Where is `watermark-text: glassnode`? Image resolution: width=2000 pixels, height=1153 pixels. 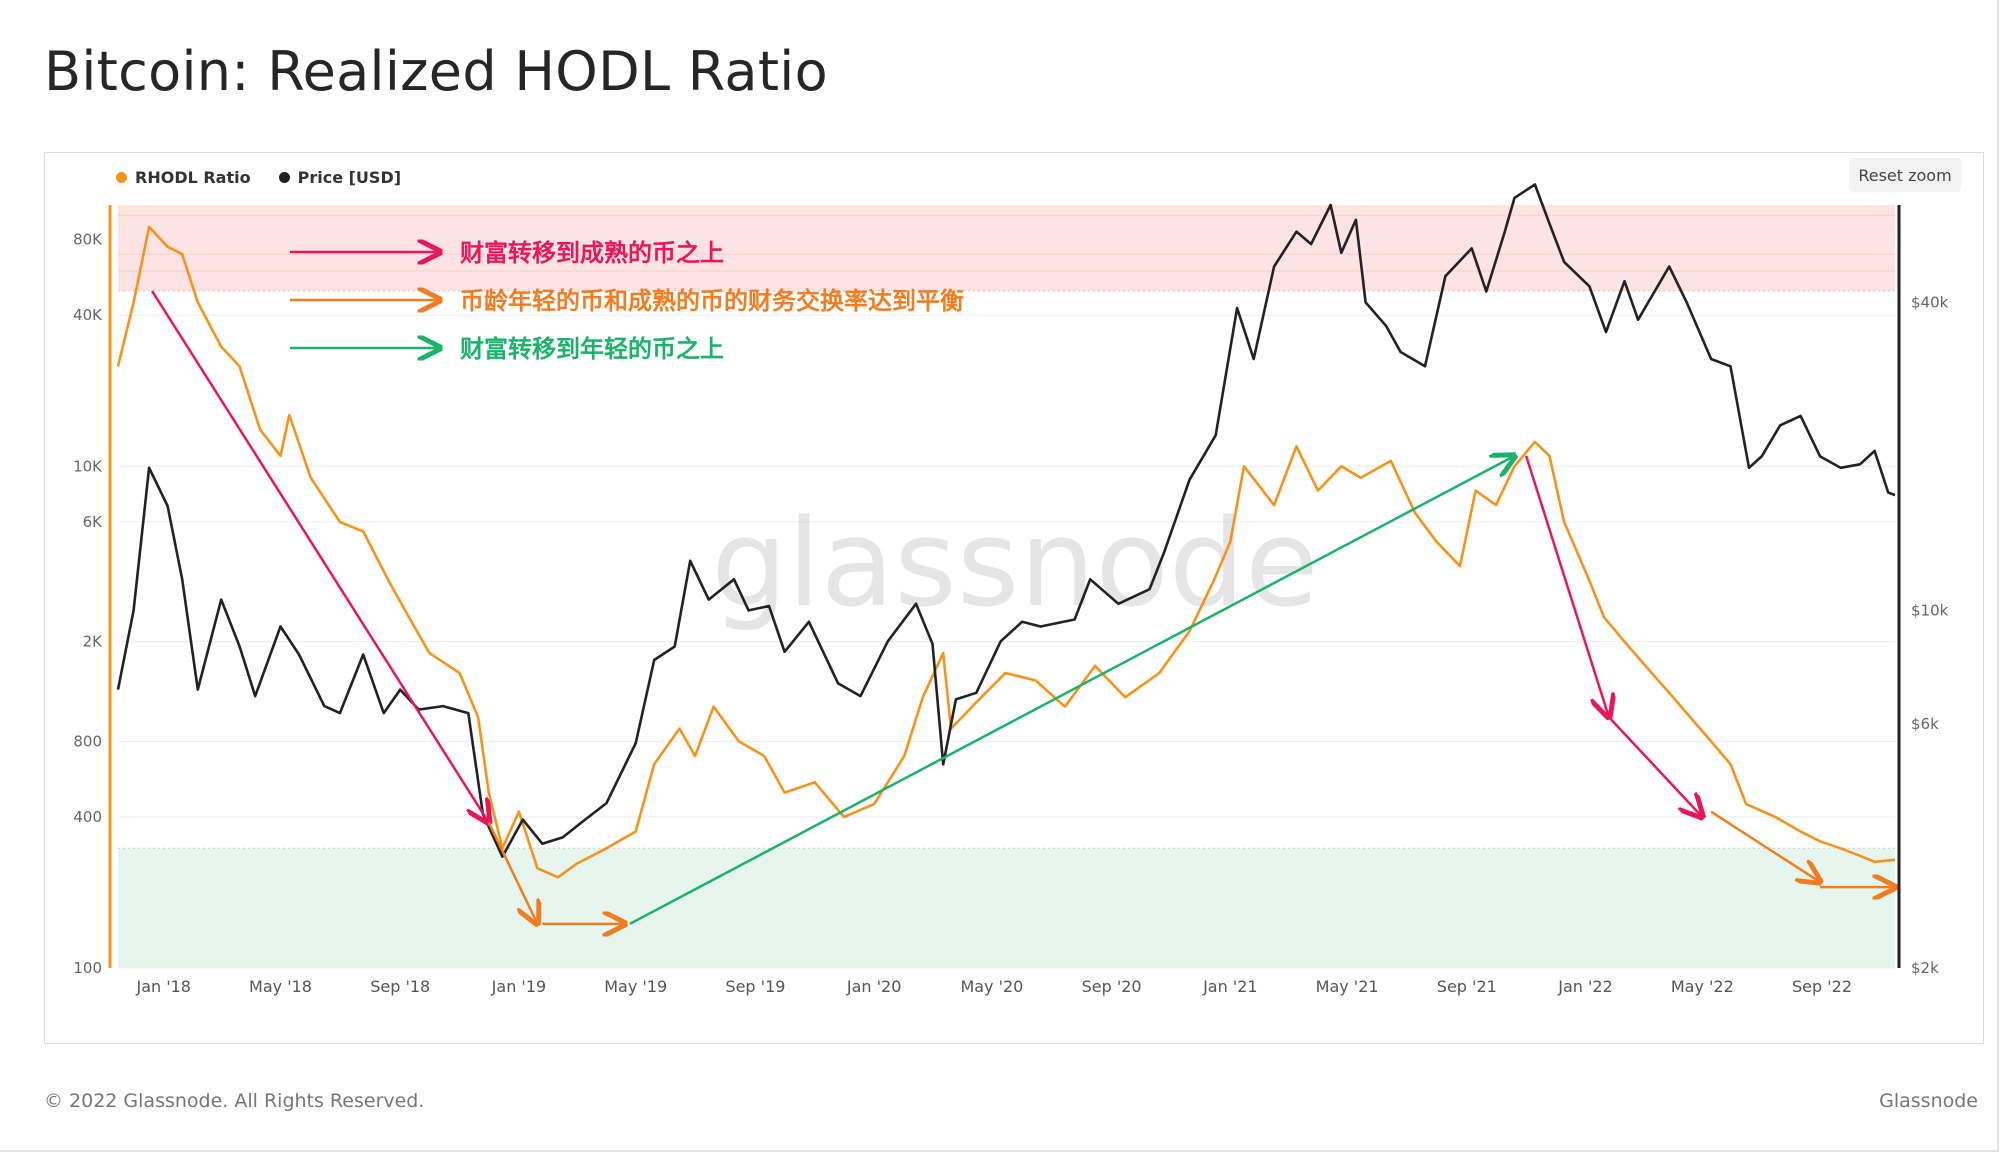 watermark-text: glassnode is located at coordinates (1015, 564).